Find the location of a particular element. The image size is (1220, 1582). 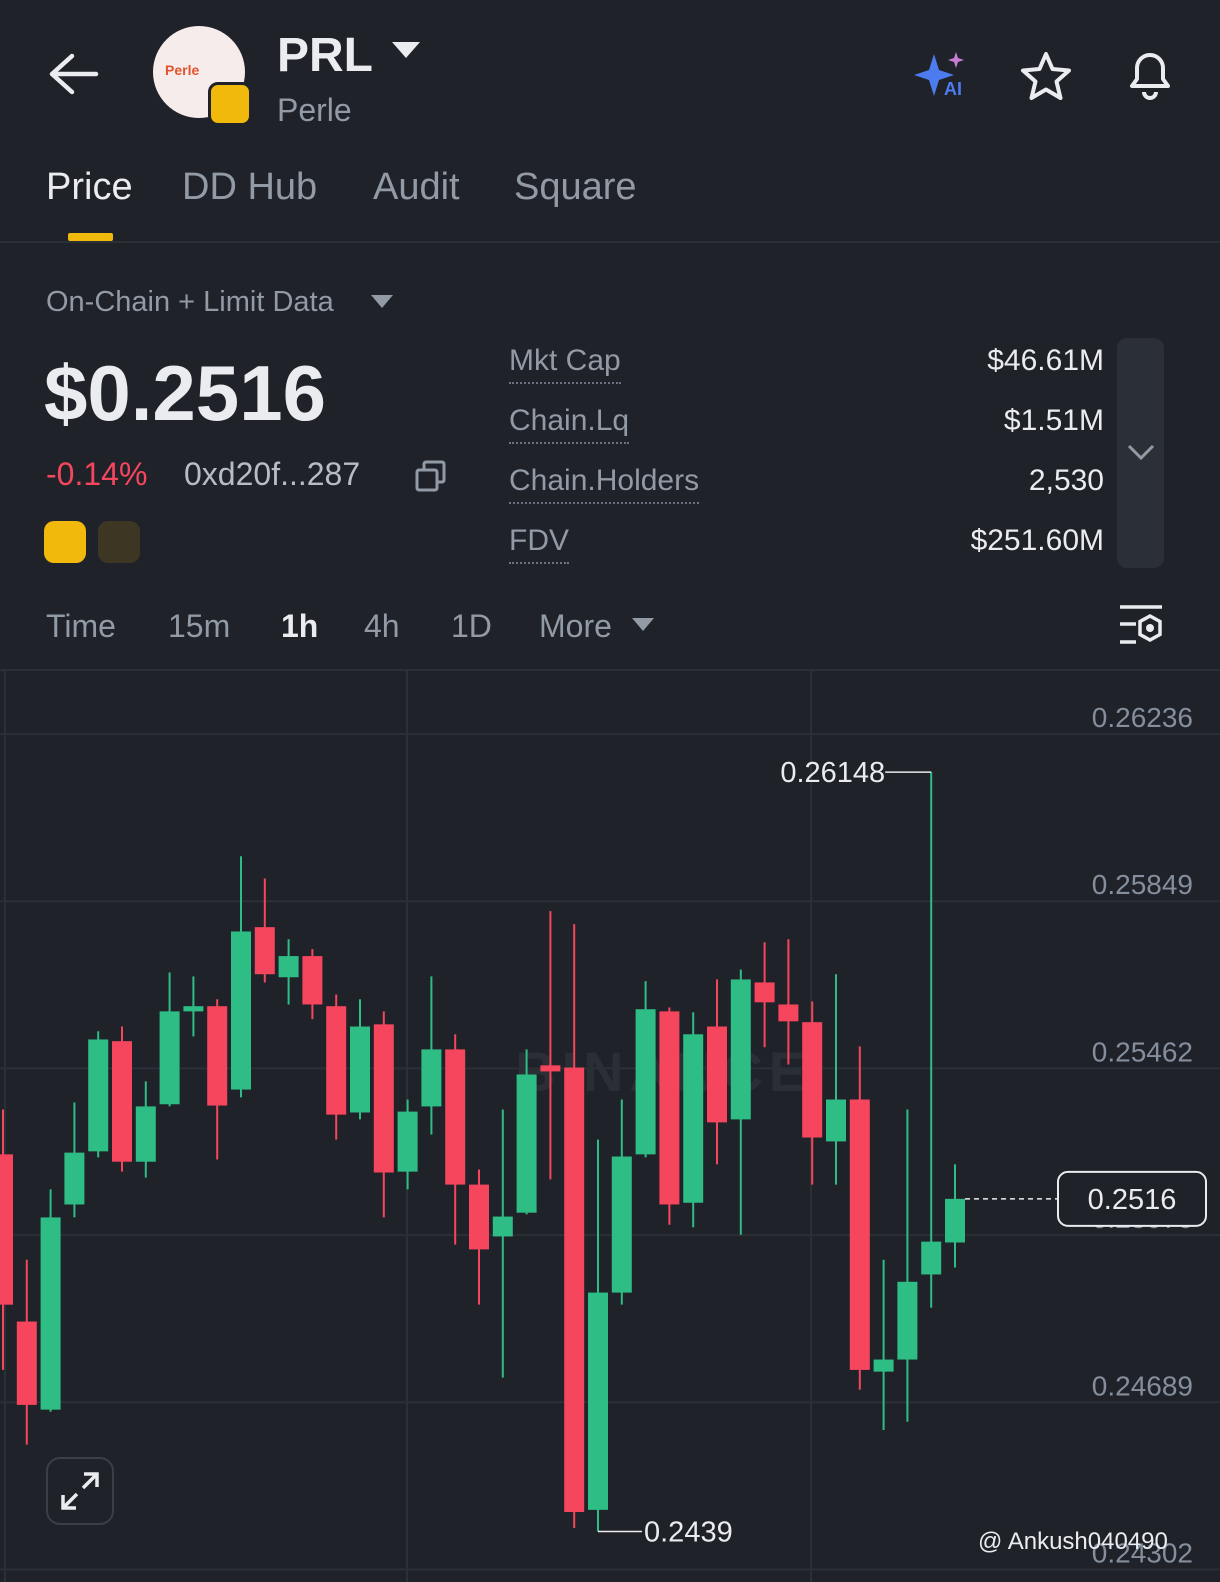

timeframe: 4h is located at coordinates (382, 626).